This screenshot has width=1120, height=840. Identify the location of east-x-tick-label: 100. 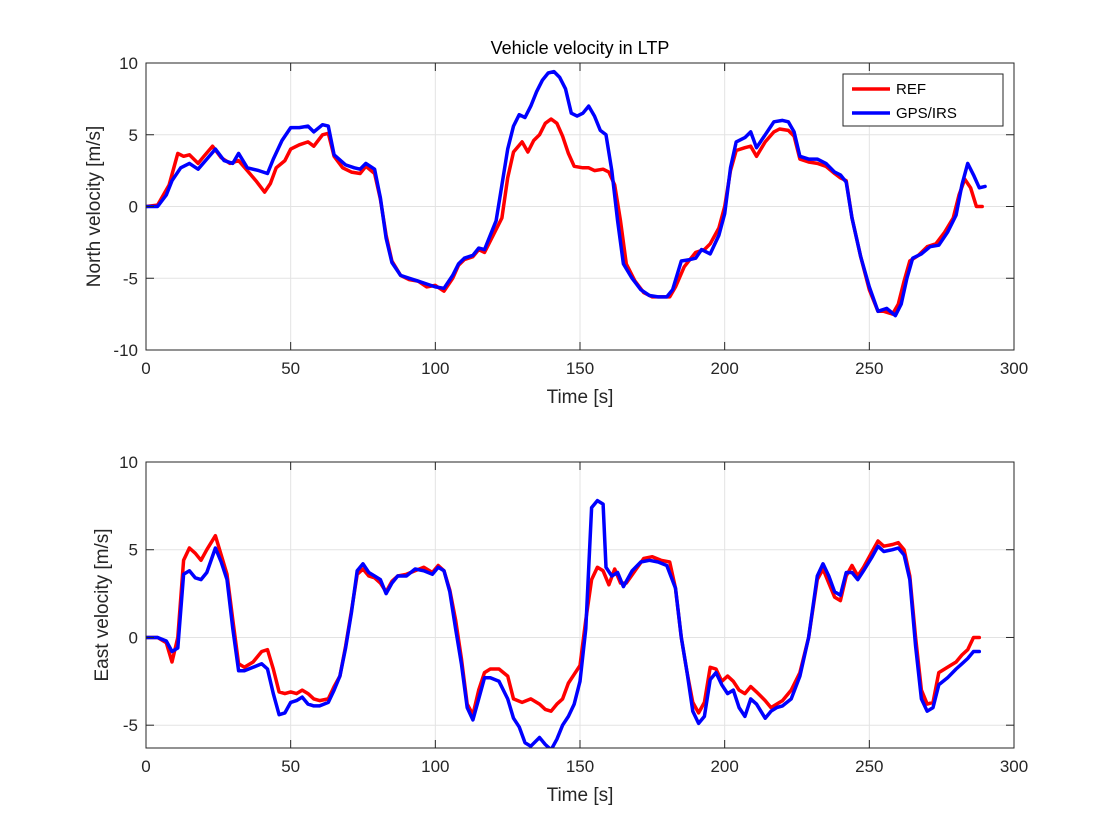
(435, 766).